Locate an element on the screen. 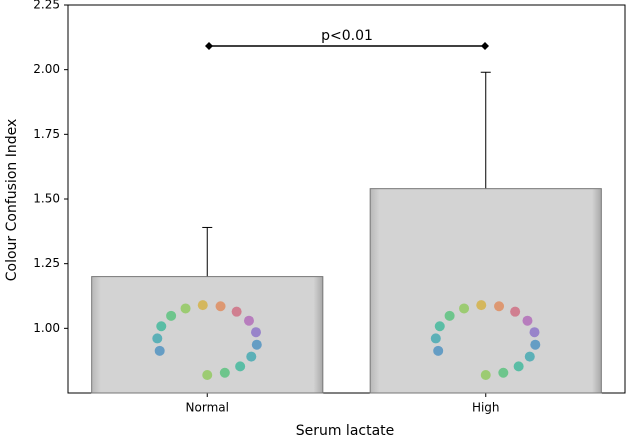 The image size is (626, 437). y-tick-label: 2.00 is located at coordinates (46, 69).